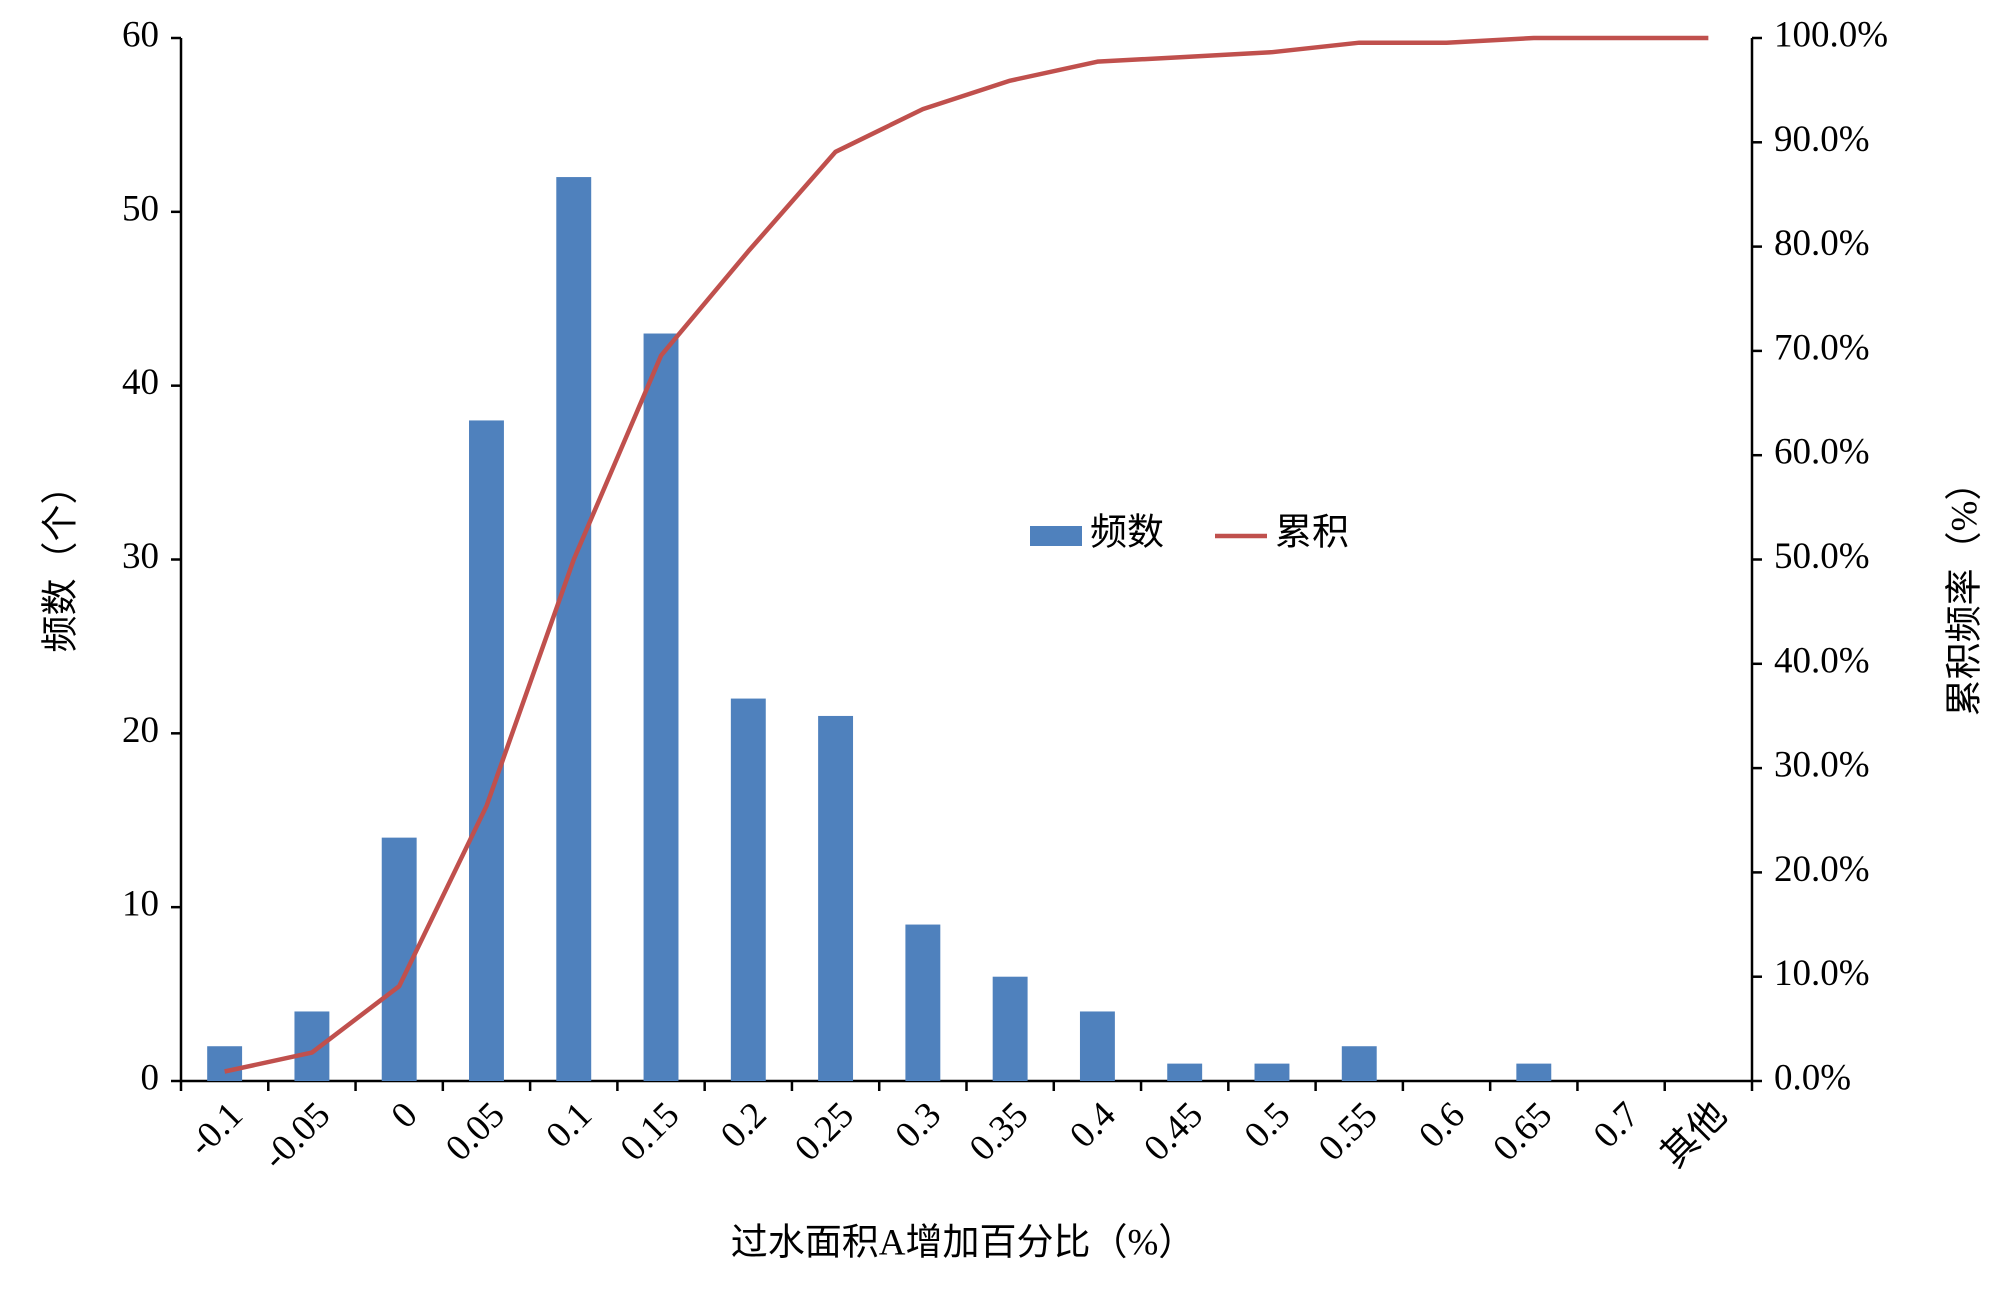 The height and width of the screenshot is (1307, 2000). Describe the element at coordinates (404, 1115) in the screenshot. I see `x-tick-label: 0` at that location.